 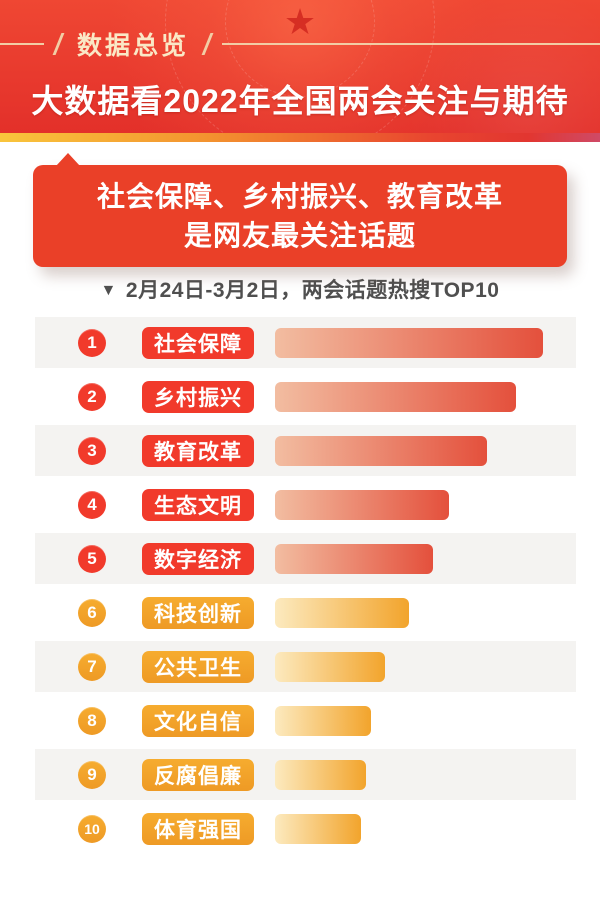 I want to click on rank-badge: 10, so click(x=92, y=828).